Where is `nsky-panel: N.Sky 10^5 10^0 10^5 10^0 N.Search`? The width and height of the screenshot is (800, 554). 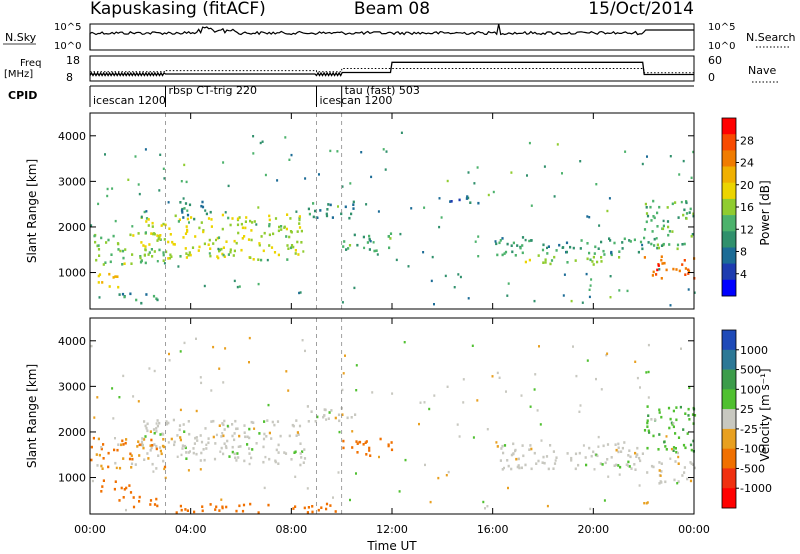
nsky-panel: N.Sky 10^5 10^0 10^5 10^0 N.Search is located at coordinates (399, 37).